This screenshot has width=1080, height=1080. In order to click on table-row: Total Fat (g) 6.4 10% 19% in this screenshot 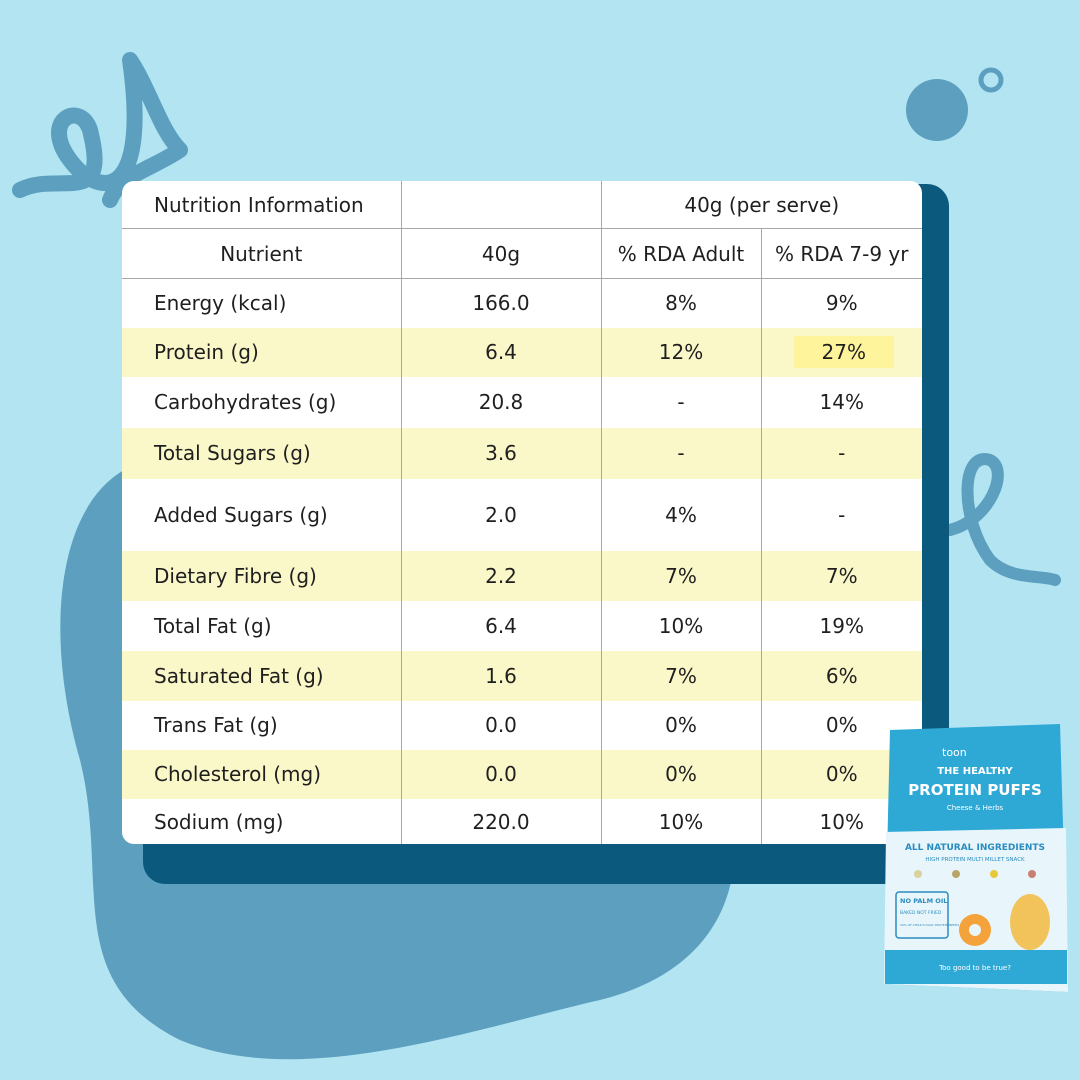, I will do `click(522, 625)`.